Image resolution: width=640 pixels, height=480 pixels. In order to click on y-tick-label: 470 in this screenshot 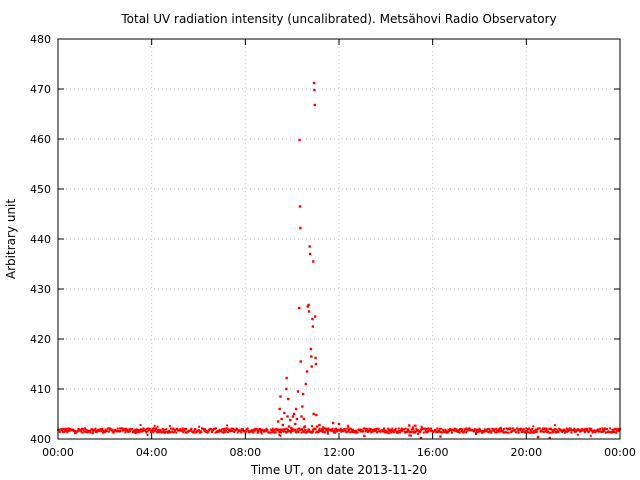, I will do `click(40, 89)`.